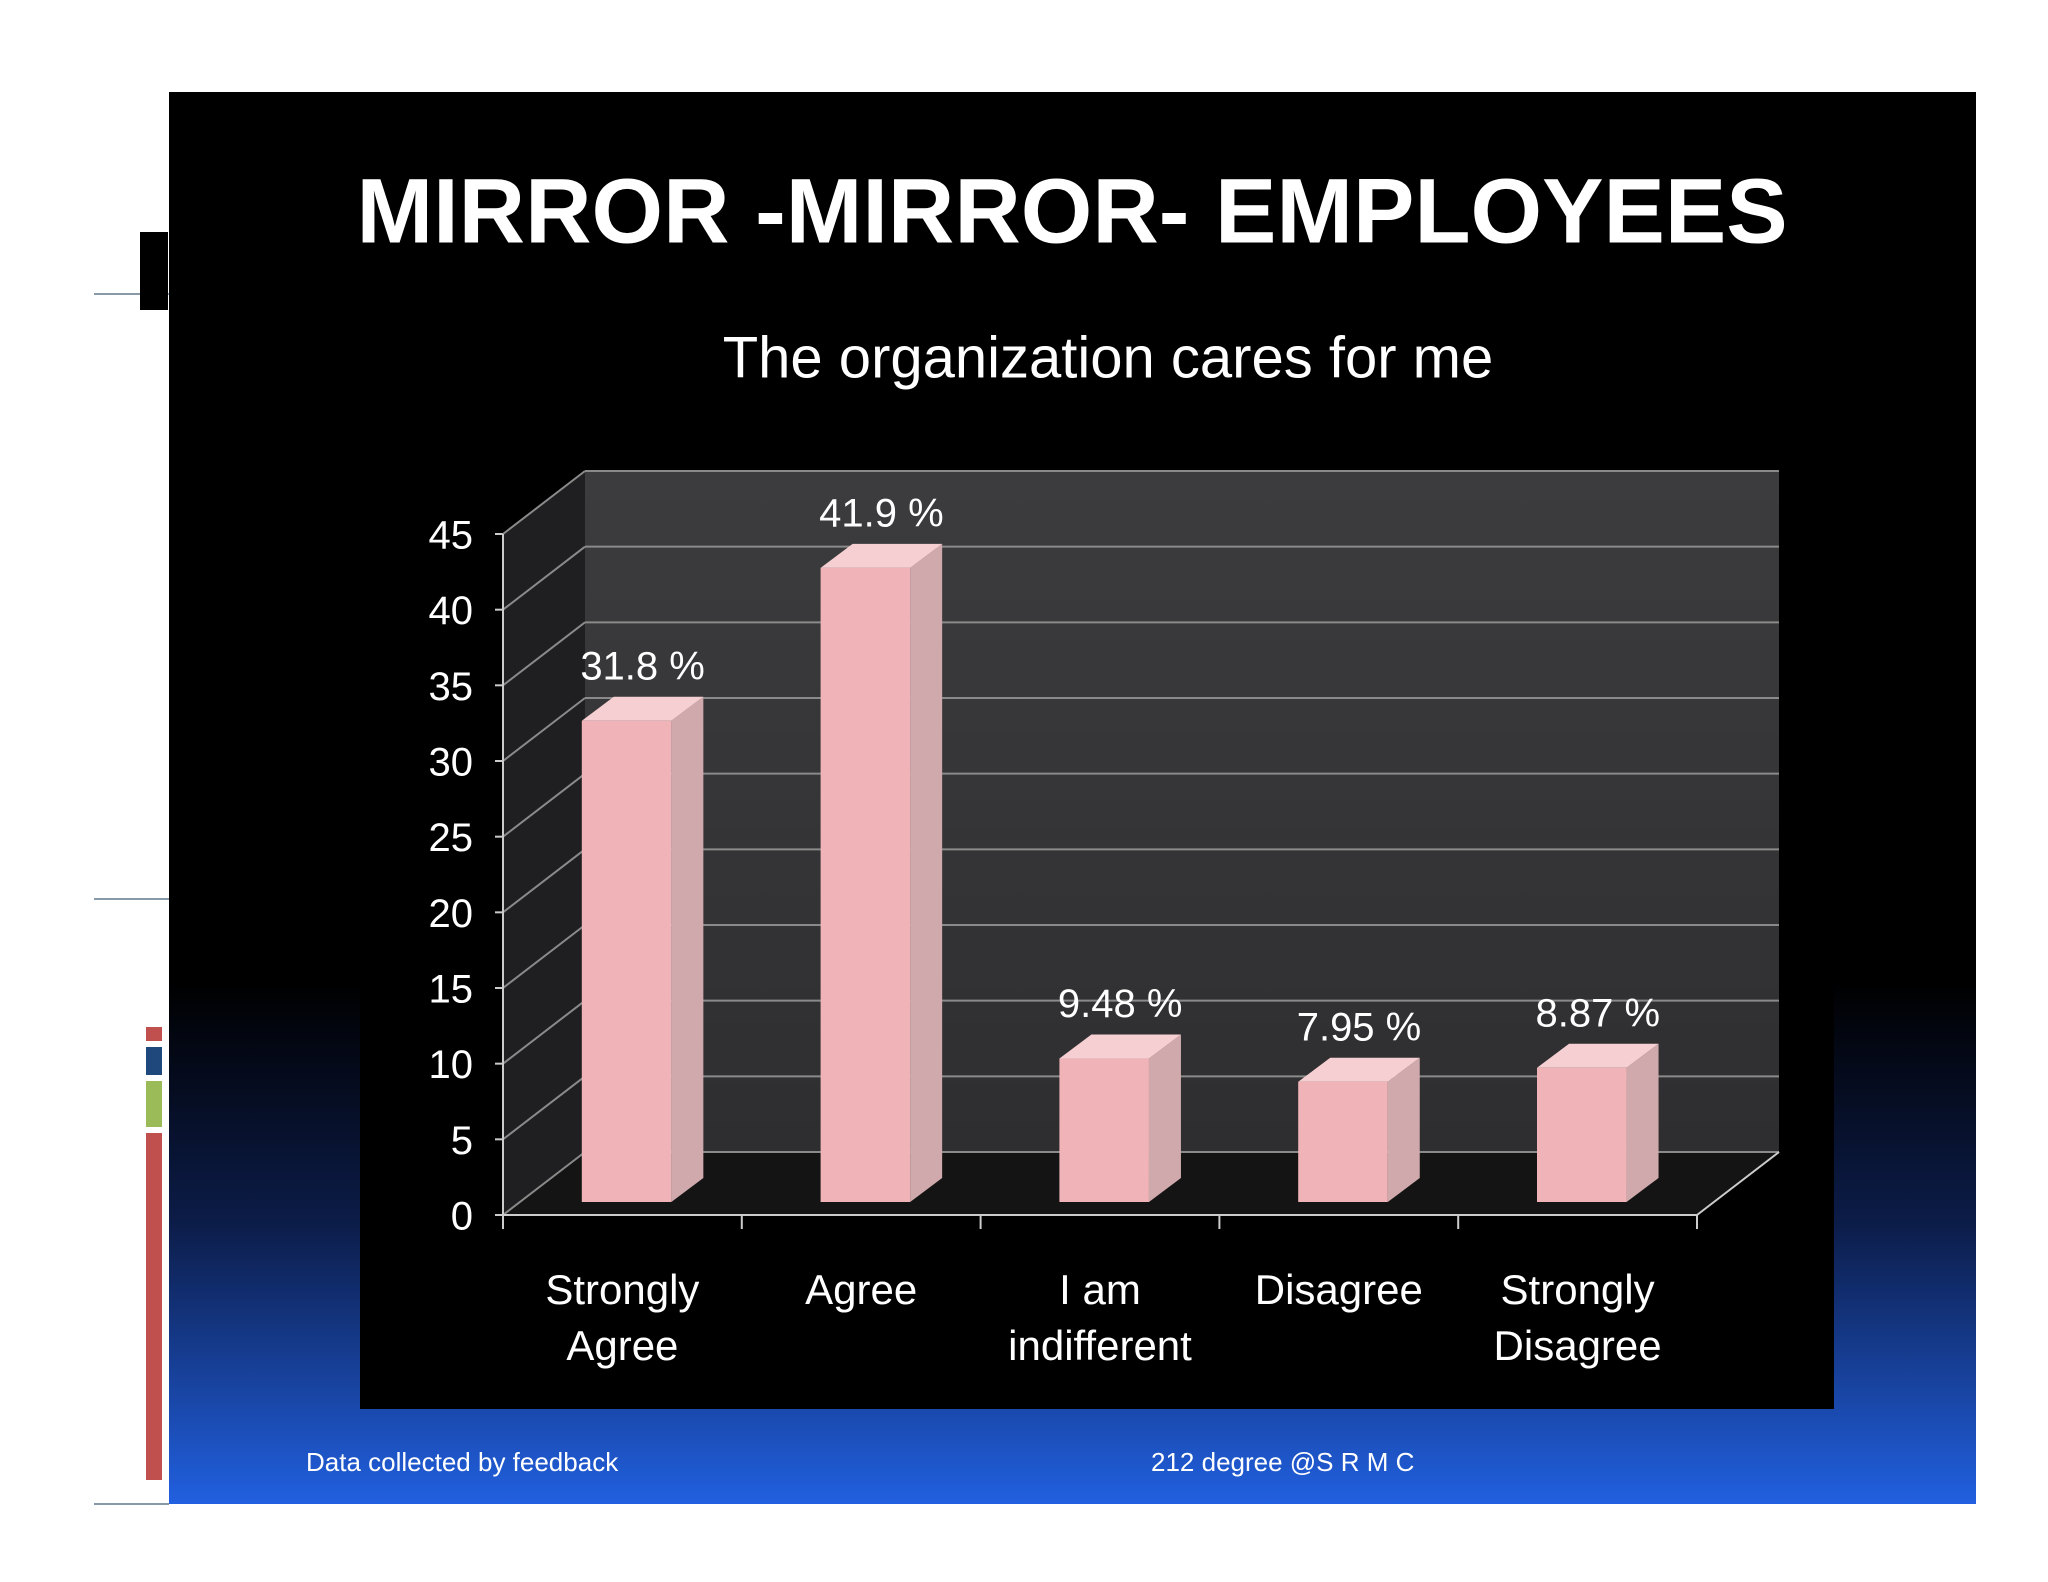  What do you see at coordinates (451, 990) in the screenshot?
I see `y-tick-label: 15` at bounding box center [451, 990].